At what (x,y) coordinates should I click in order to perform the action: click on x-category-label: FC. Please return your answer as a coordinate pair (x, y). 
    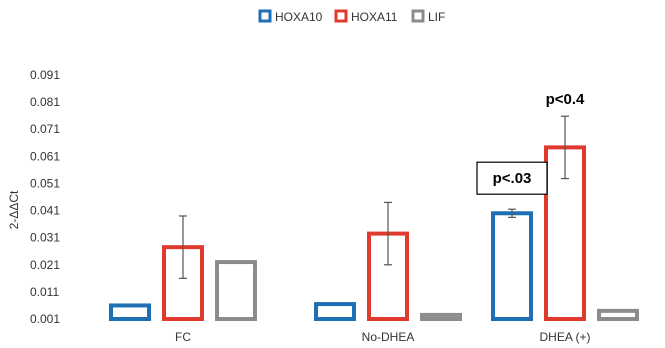
    Looking at the image, I should click on (183, 337).